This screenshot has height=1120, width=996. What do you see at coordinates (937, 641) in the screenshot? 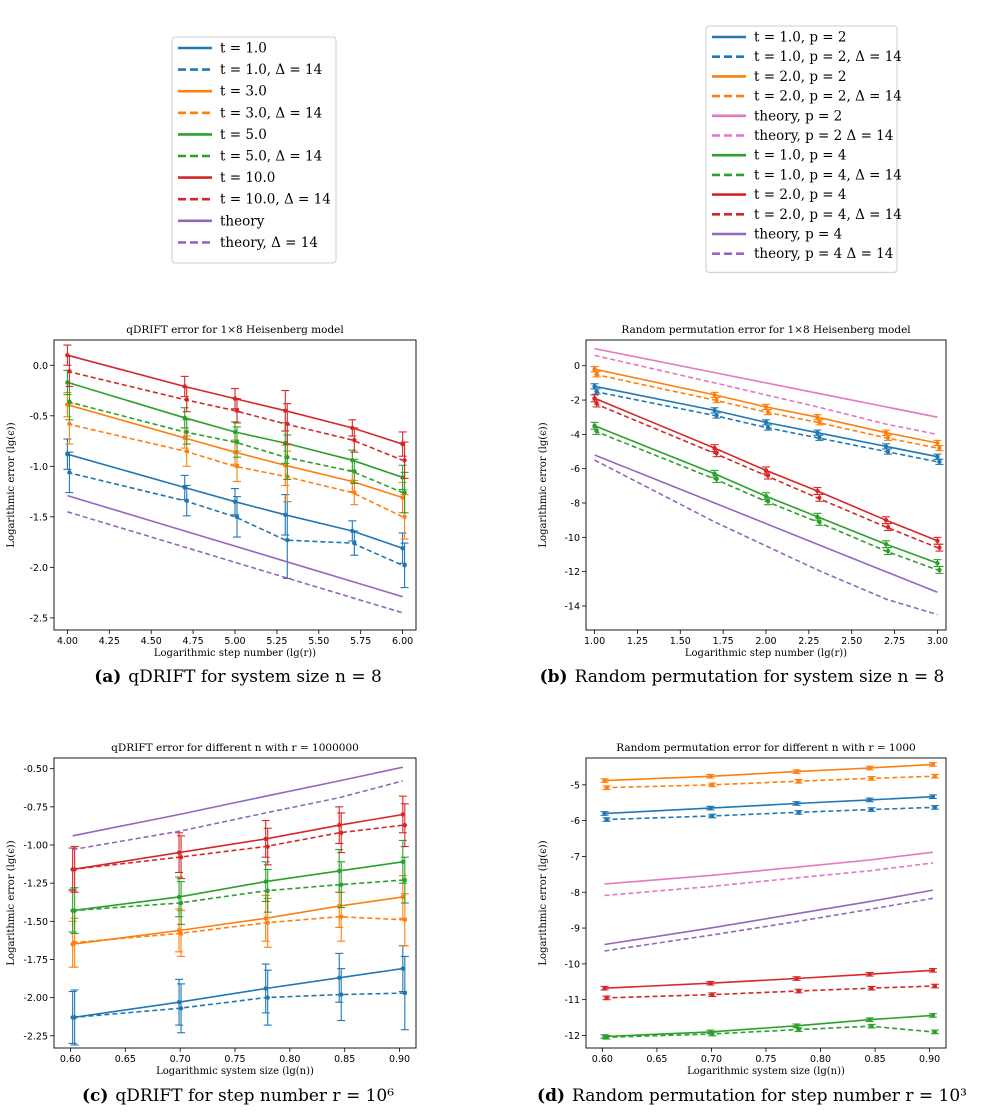
I see `x-tick-label: 3.00` at bounding box center [937, 641].